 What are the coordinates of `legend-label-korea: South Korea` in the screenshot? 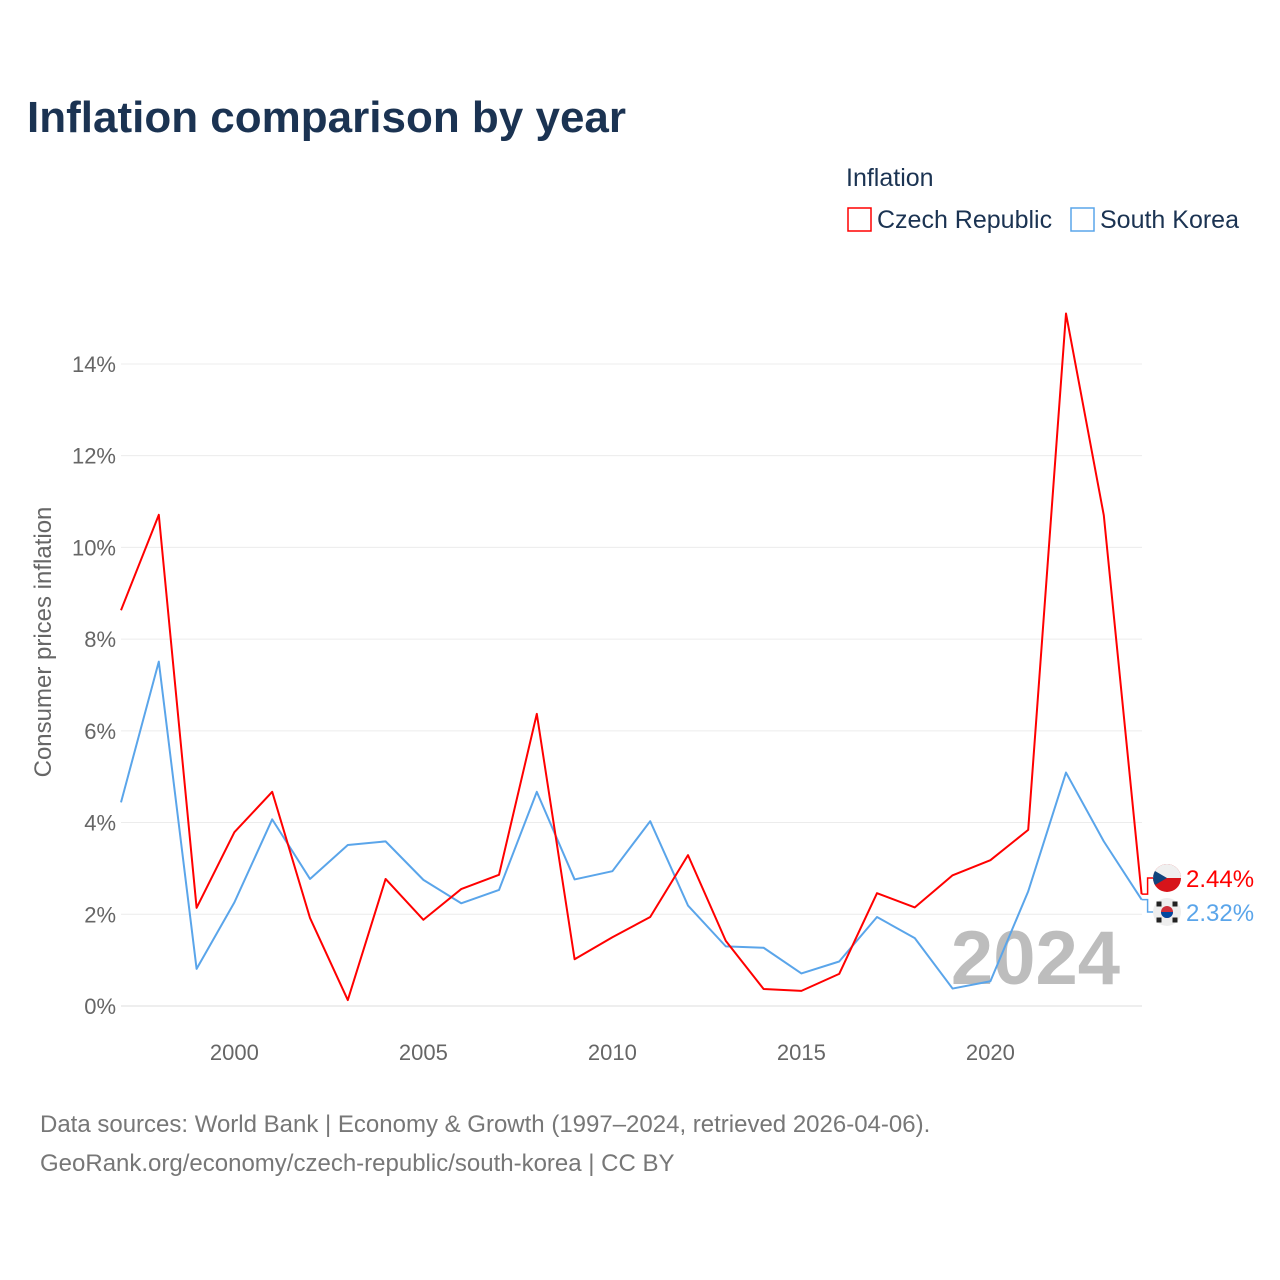 It's located at (1169, 220).